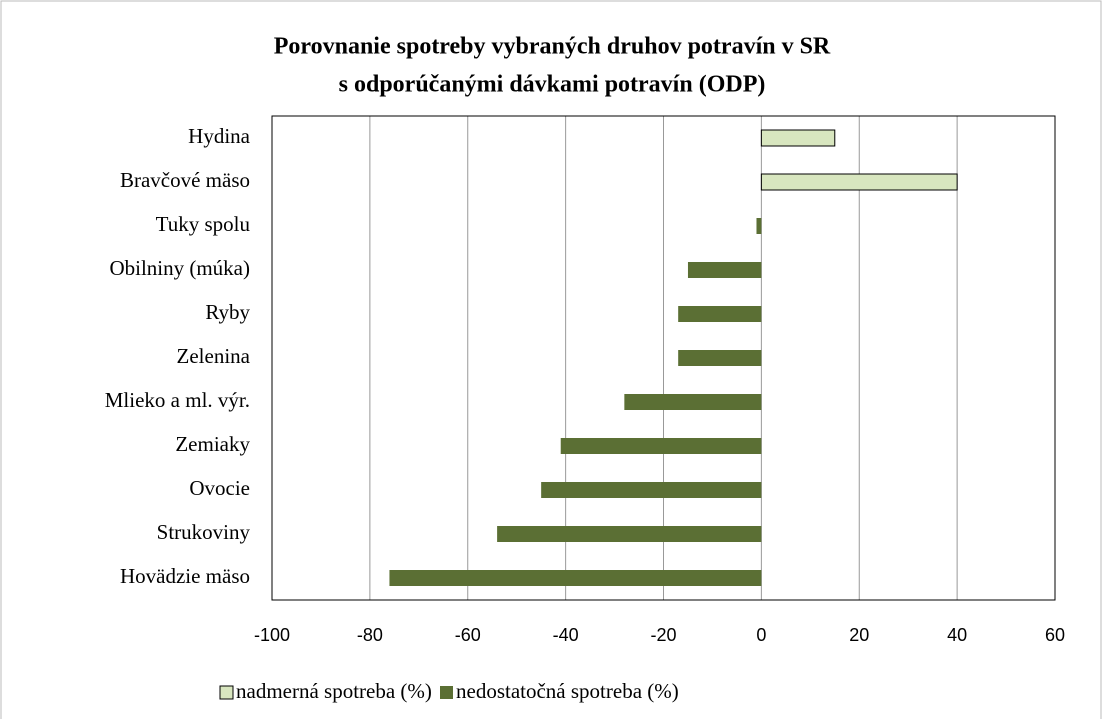  I want to click on y-tick-label: Mlieko a ml. výr., so click(177, 400).